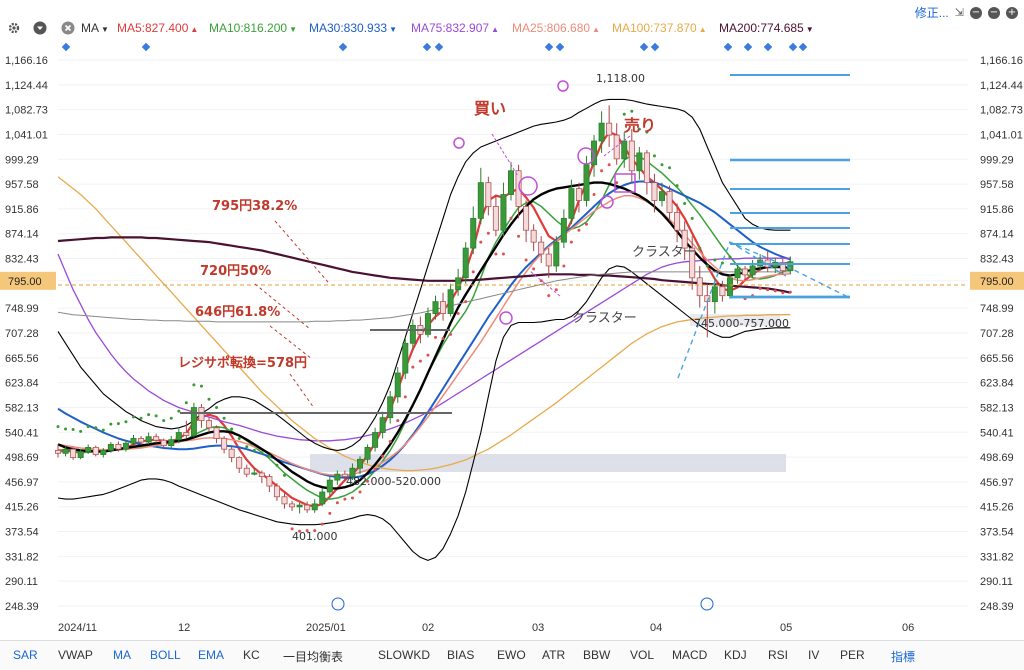  What do you see at coordinates (22, 408) in the screenshot?
I see `y-tick-label: 582.13` at bounding box center [22, 408].